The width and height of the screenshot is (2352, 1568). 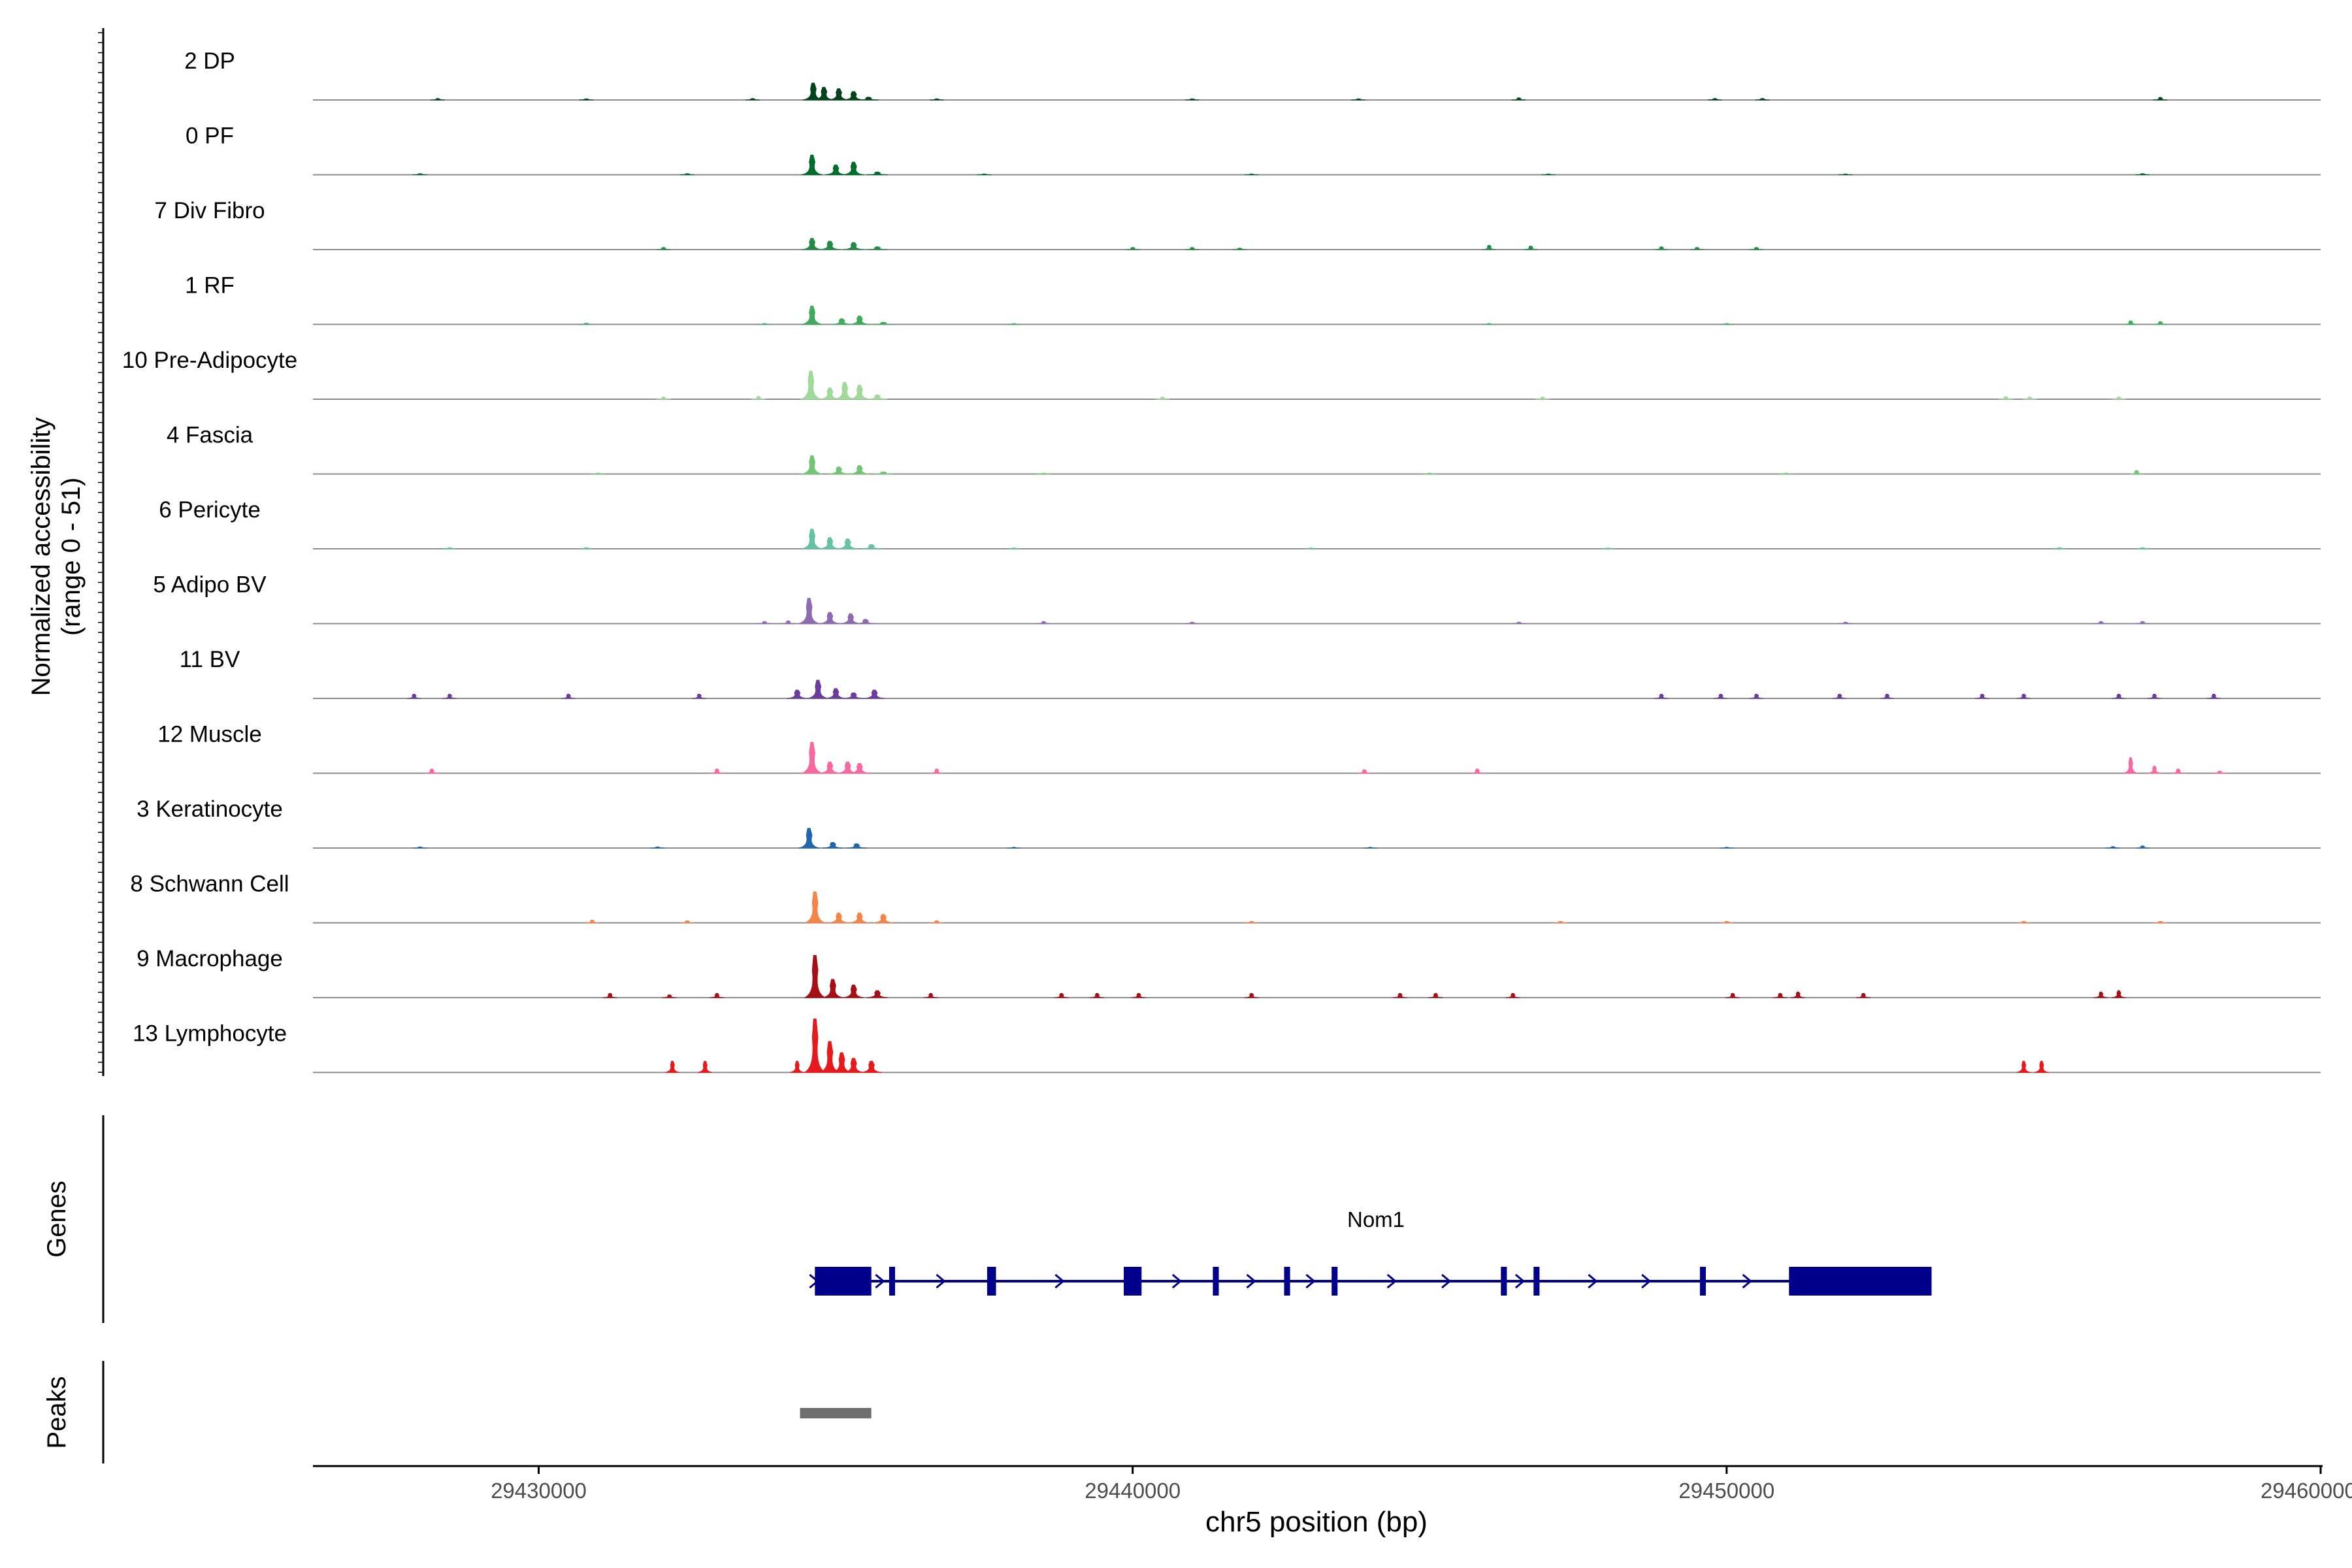 What do you see at coordinates (2306, 1490) in the screenshot?
I see `x-tick-label: 29460000` at bounding box center [2306, 1490].